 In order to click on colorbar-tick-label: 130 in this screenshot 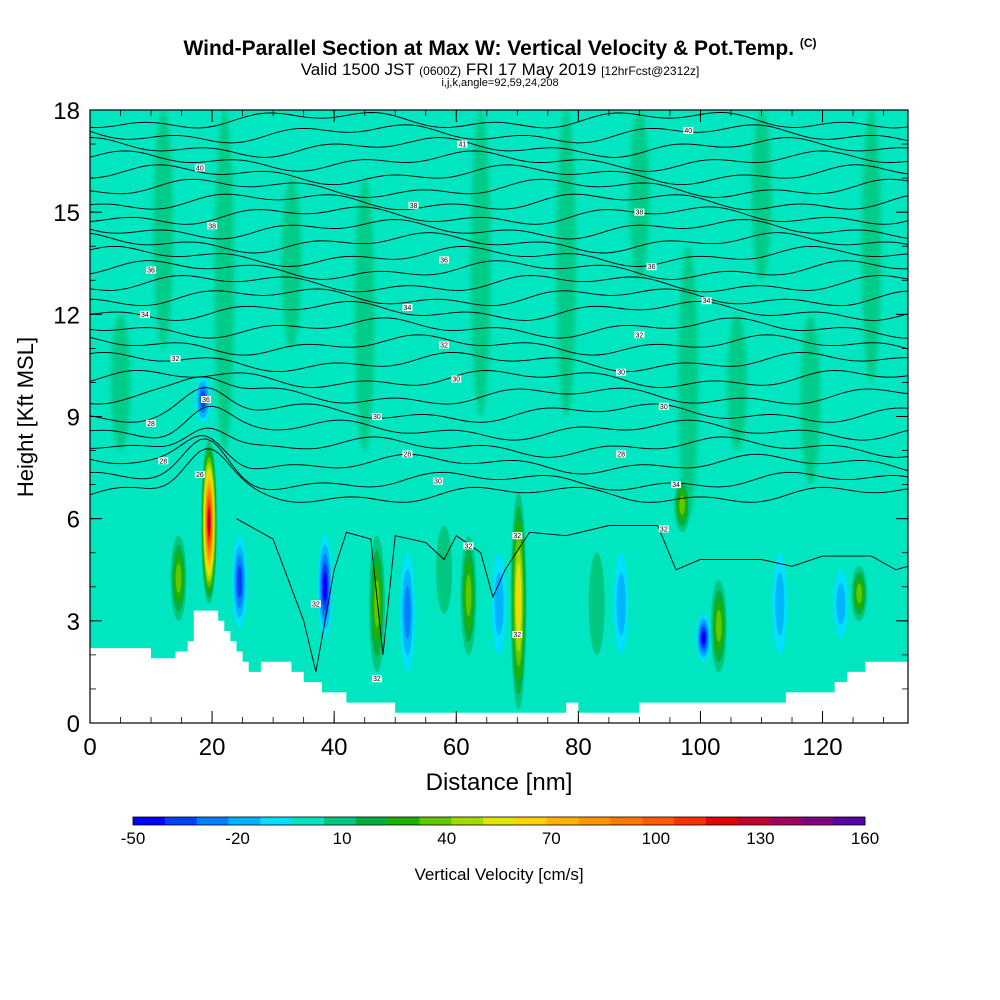, I will do `click(760, 838)`.